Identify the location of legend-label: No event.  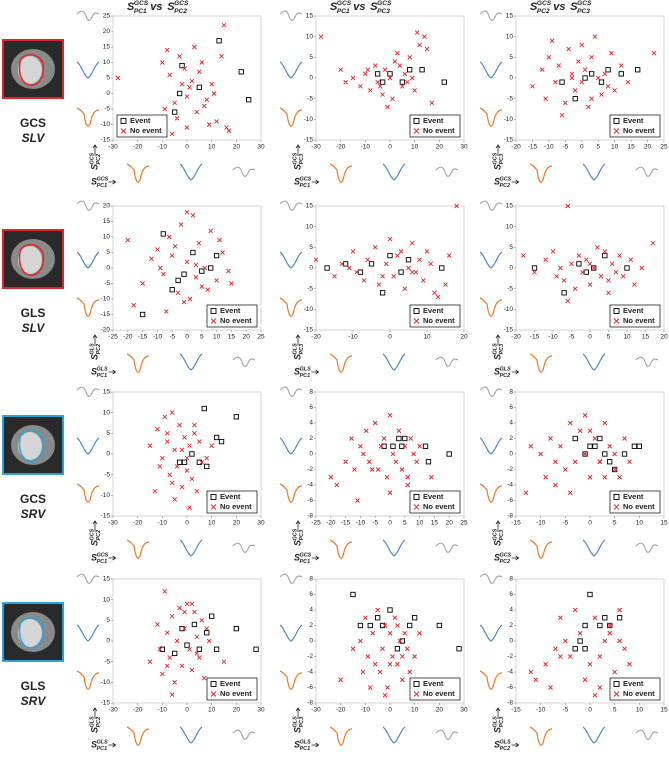
(439, 320).